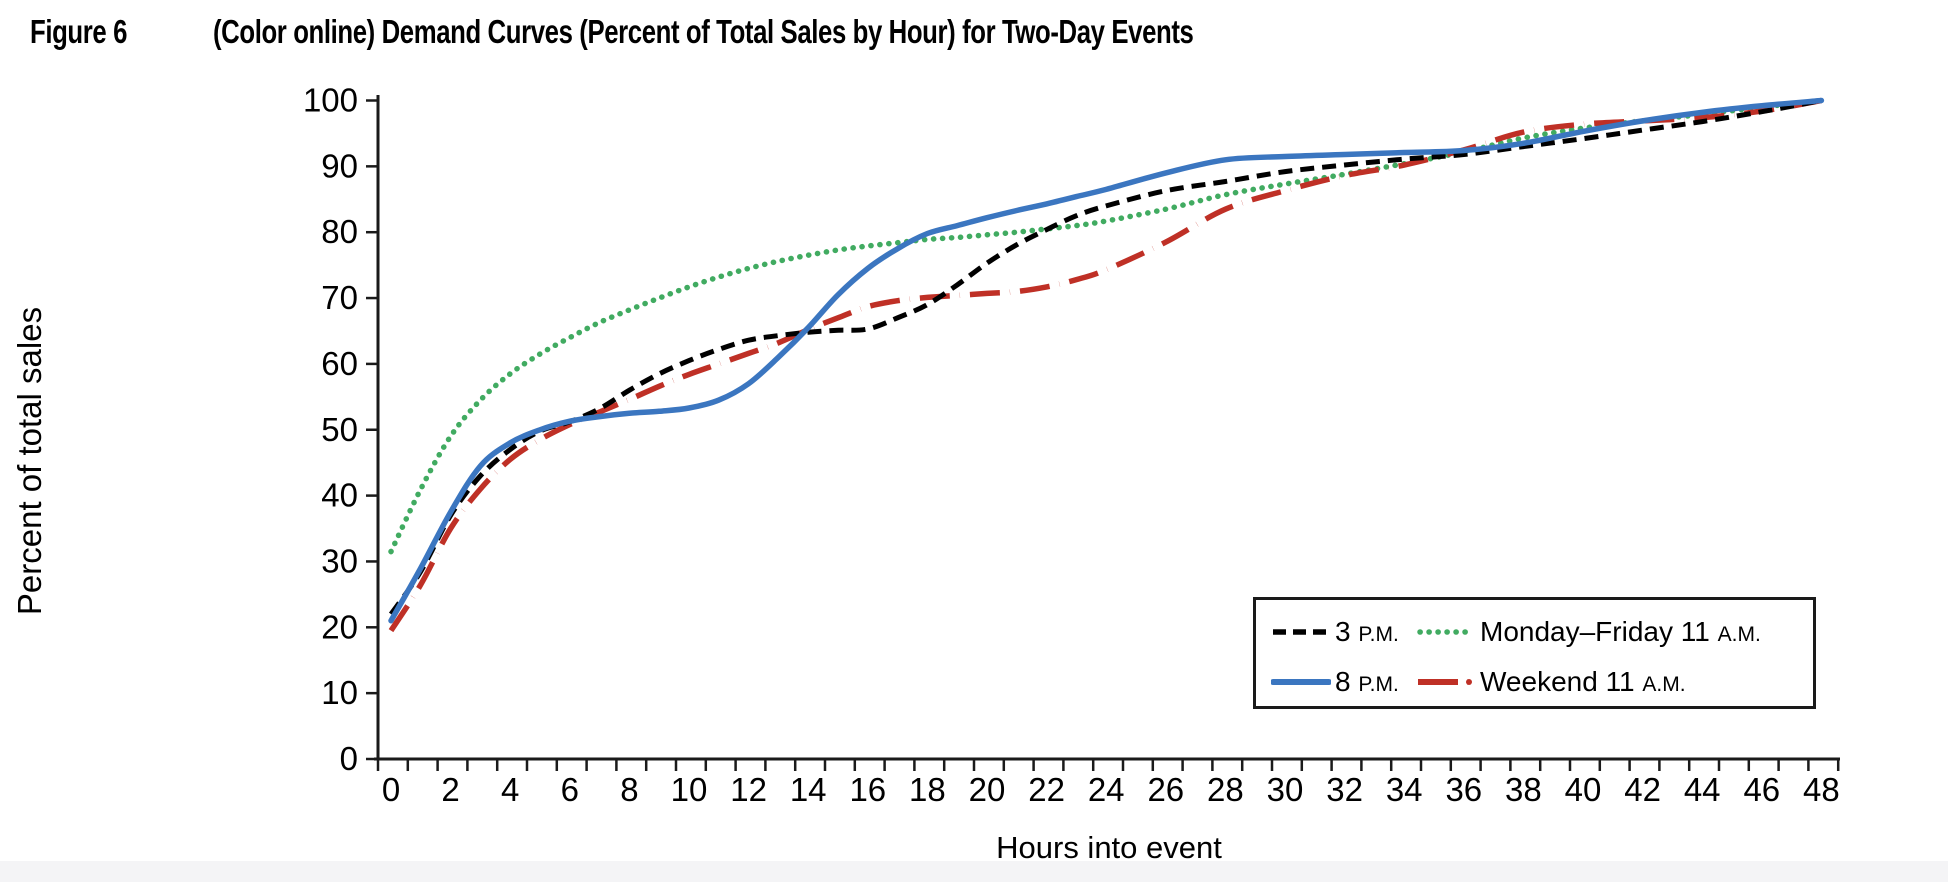  What do you see at coordinates (1702, 789) in the screenshot?
I see `x-tick-label: 44` at bounding box center [1702, 789].